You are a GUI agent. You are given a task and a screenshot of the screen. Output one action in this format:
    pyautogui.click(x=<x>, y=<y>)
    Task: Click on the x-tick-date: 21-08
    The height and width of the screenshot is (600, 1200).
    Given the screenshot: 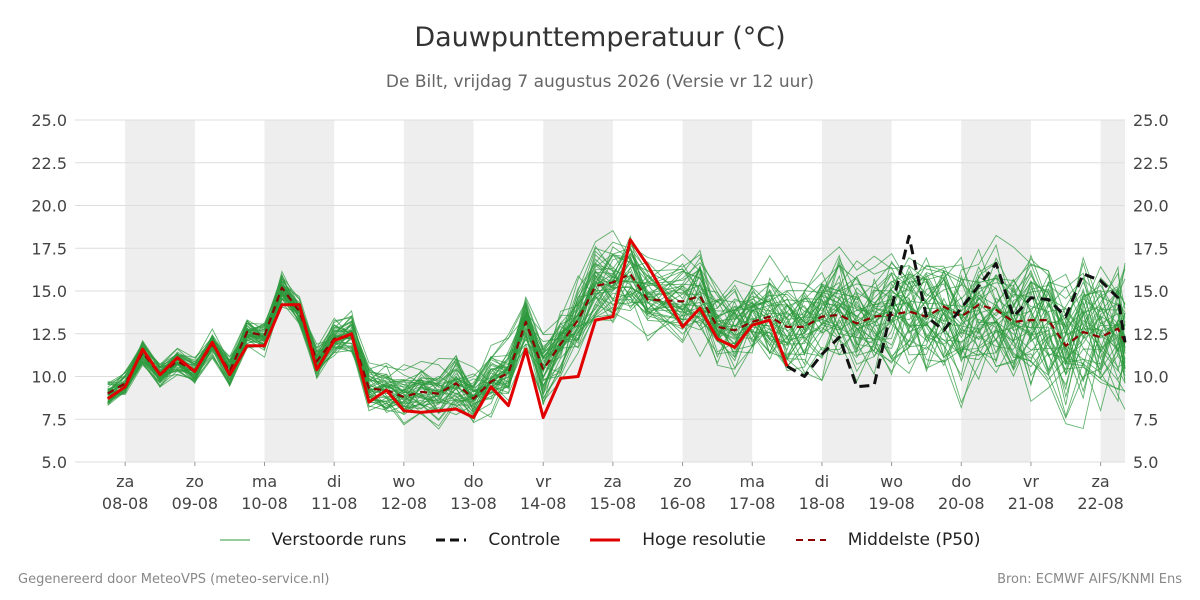 What is the action you would take?
    pyautogui.click(x=1031, y=503)
    